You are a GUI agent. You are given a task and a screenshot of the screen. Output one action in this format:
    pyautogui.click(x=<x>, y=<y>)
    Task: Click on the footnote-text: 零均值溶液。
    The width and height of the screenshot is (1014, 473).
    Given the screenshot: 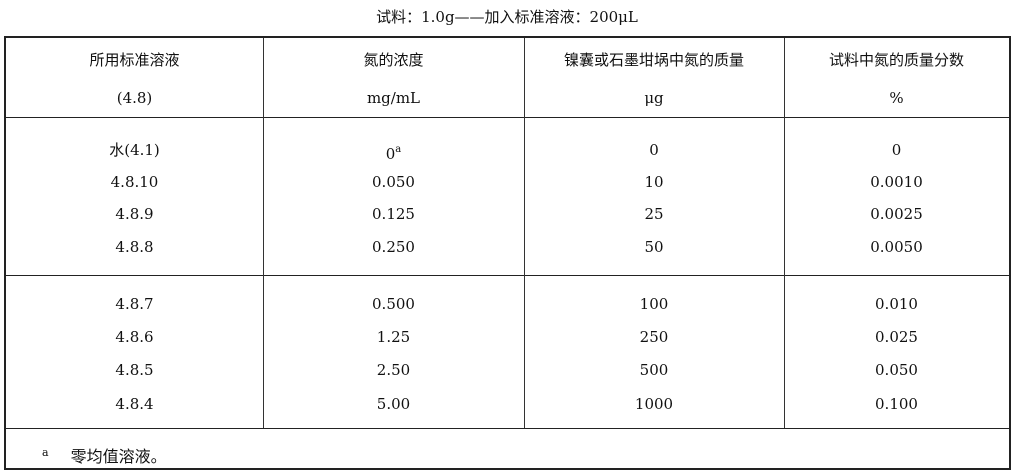 What is the action you would take?
    pyautogui.click(x=118, y=456)
    